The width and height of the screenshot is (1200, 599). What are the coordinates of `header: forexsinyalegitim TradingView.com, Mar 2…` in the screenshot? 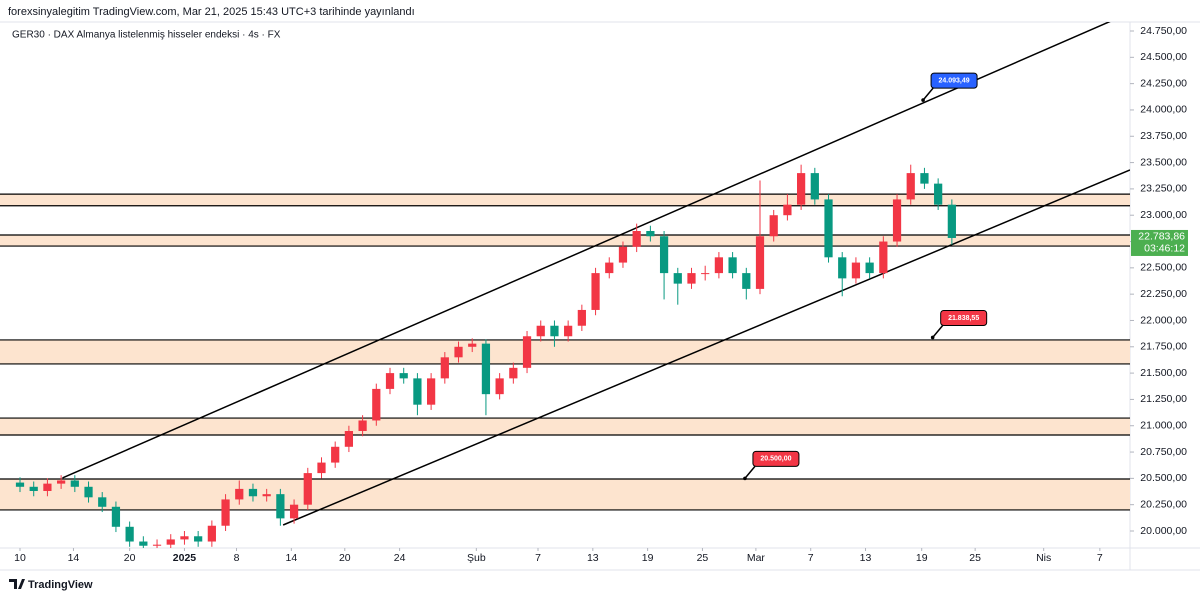 It's located at (211, 12).